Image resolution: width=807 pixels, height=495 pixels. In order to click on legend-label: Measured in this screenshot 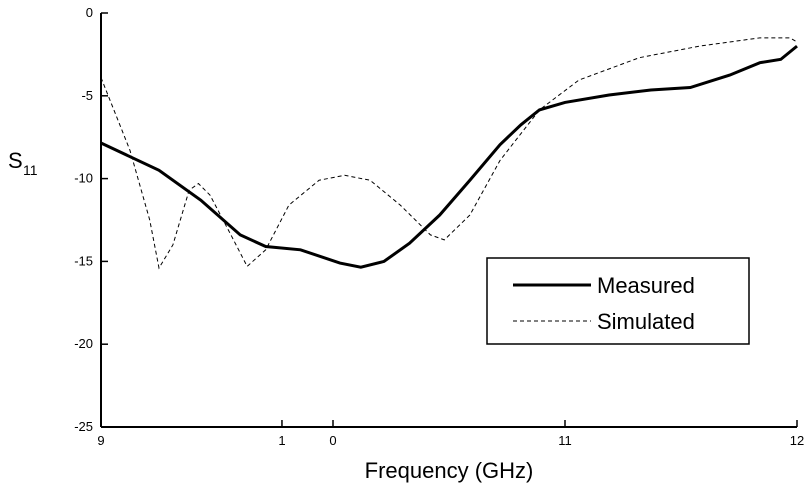, I will do `click(646, 285)`.